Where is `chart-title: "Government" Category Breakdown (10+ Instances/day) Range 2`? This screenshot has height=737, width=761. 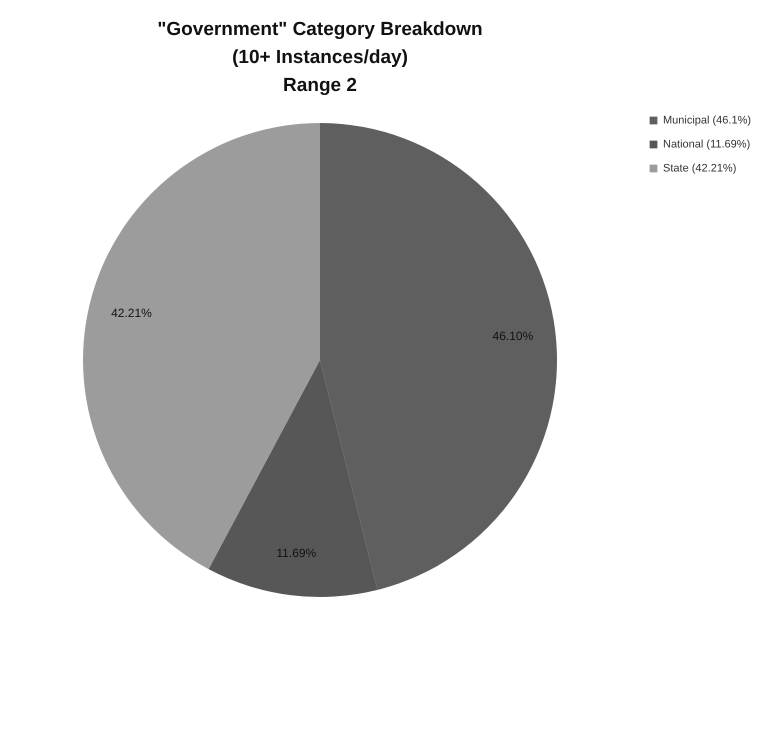 chart-title: "Government" Category Breakdown (10+ Instances/day) Range 2 is located at coordinates (320, 57).